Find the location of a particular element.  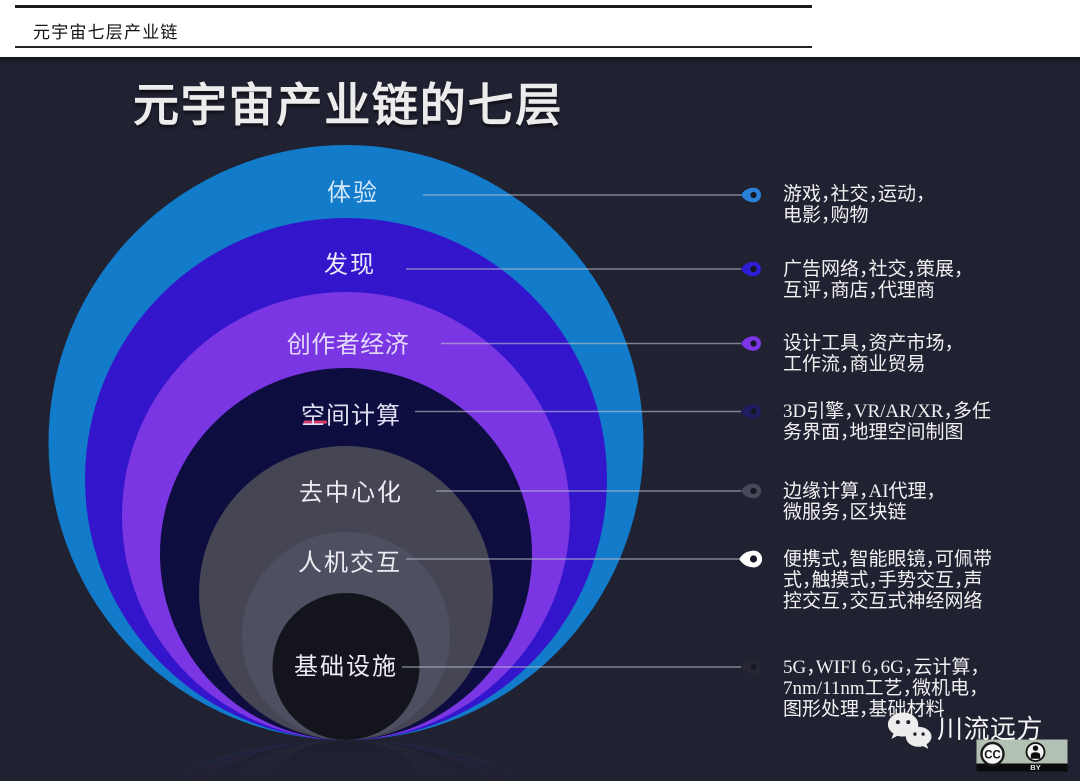

annotation-line: 电影，购物 is located at coordinates (826, 215).